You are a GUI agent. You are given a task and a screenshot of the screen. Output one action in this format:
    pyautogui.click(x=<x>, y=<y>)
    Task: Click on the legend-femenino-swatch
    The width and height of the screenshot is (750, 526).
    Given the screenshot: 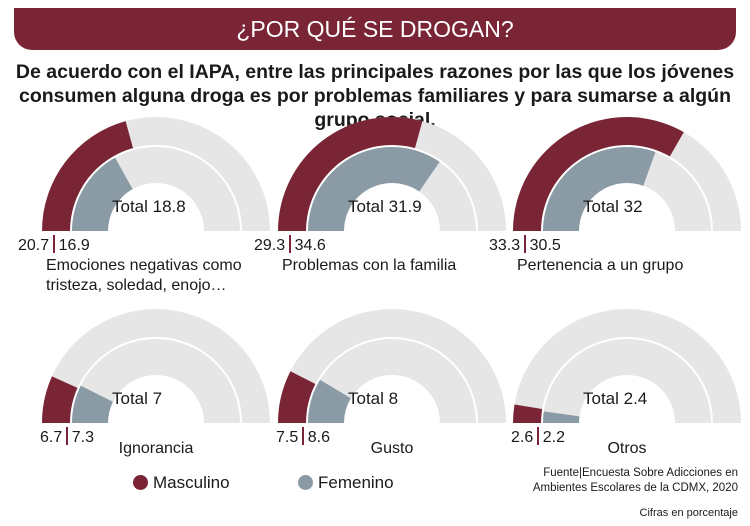 What is the action you would take?
    pyautogui.click(x=305, y=482)
    